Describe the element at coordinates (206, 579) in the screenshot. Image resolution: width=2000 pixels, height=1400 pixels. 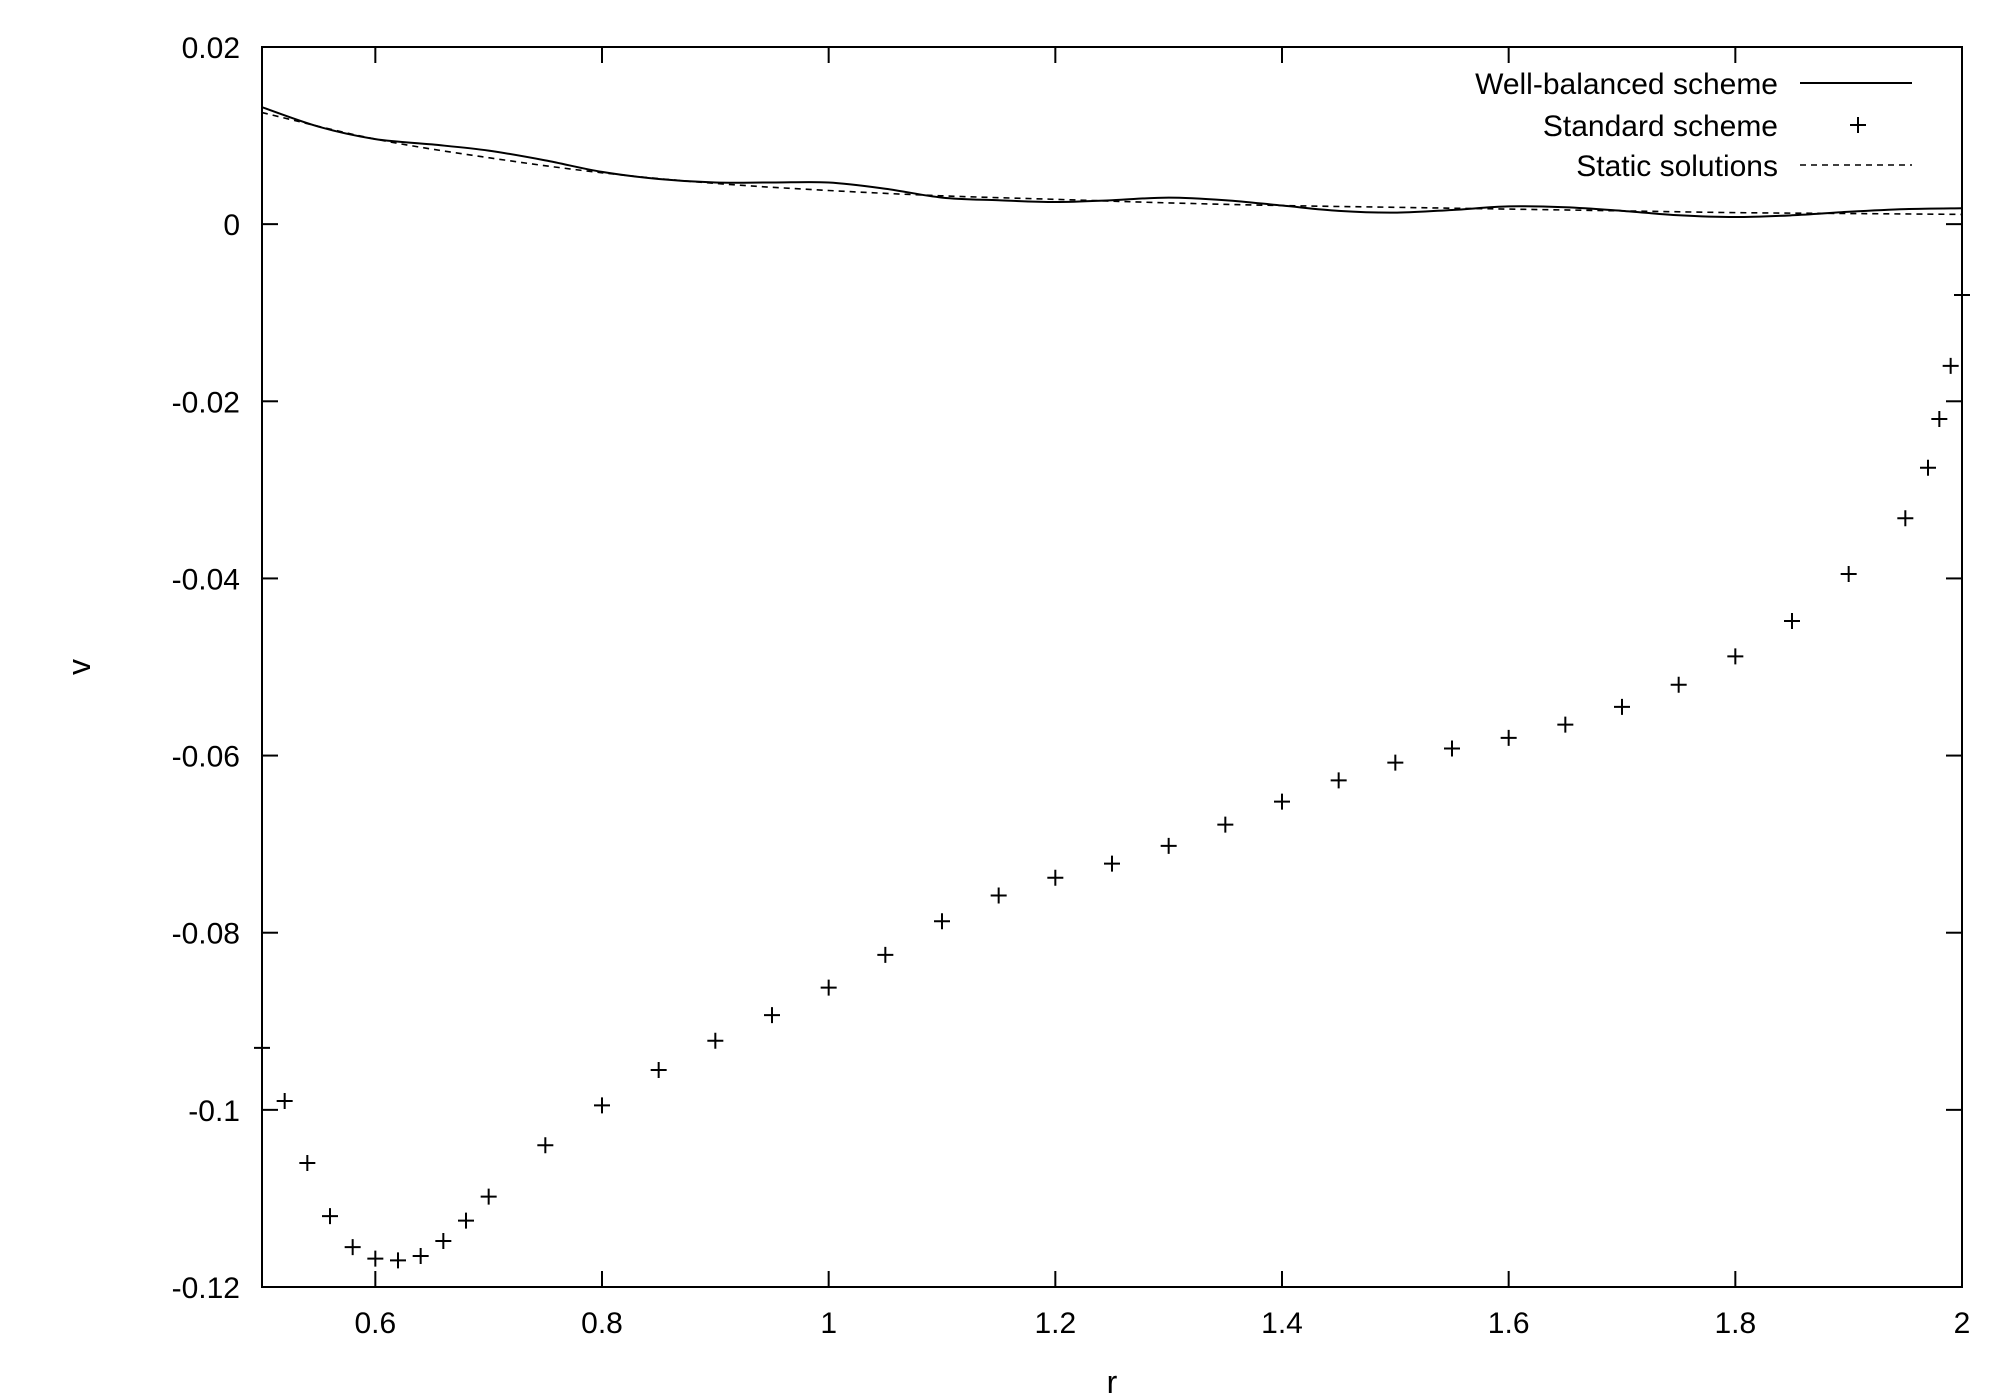
I see `y-tick-label: -0.04` at that location.